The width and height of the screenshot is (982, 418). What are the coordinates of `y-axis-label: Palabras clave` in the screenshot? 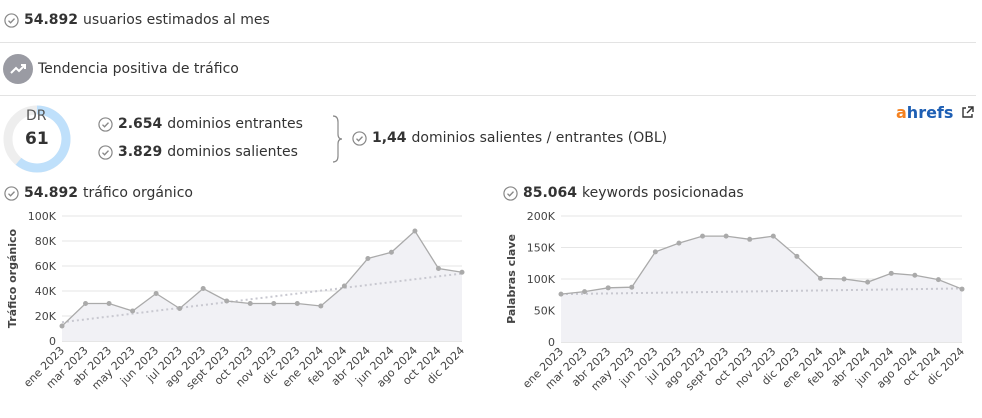 It's located at (511, 279).